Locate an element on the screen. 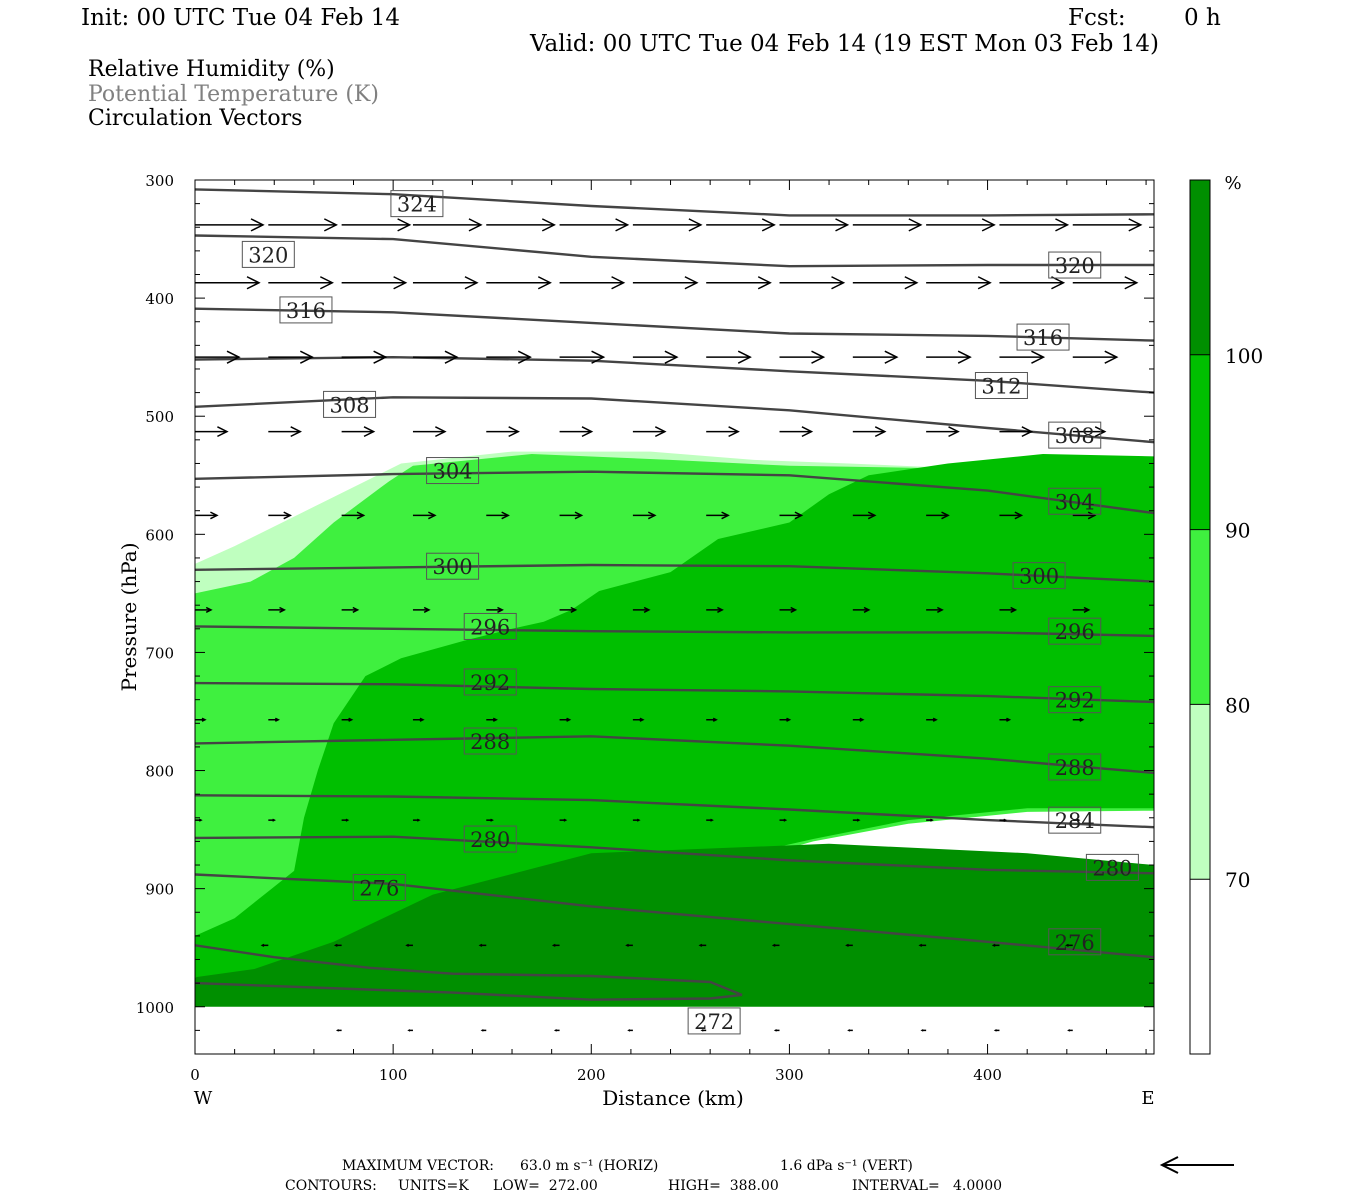  x-tick-label: 300 is located at coordinates (789, 1075).